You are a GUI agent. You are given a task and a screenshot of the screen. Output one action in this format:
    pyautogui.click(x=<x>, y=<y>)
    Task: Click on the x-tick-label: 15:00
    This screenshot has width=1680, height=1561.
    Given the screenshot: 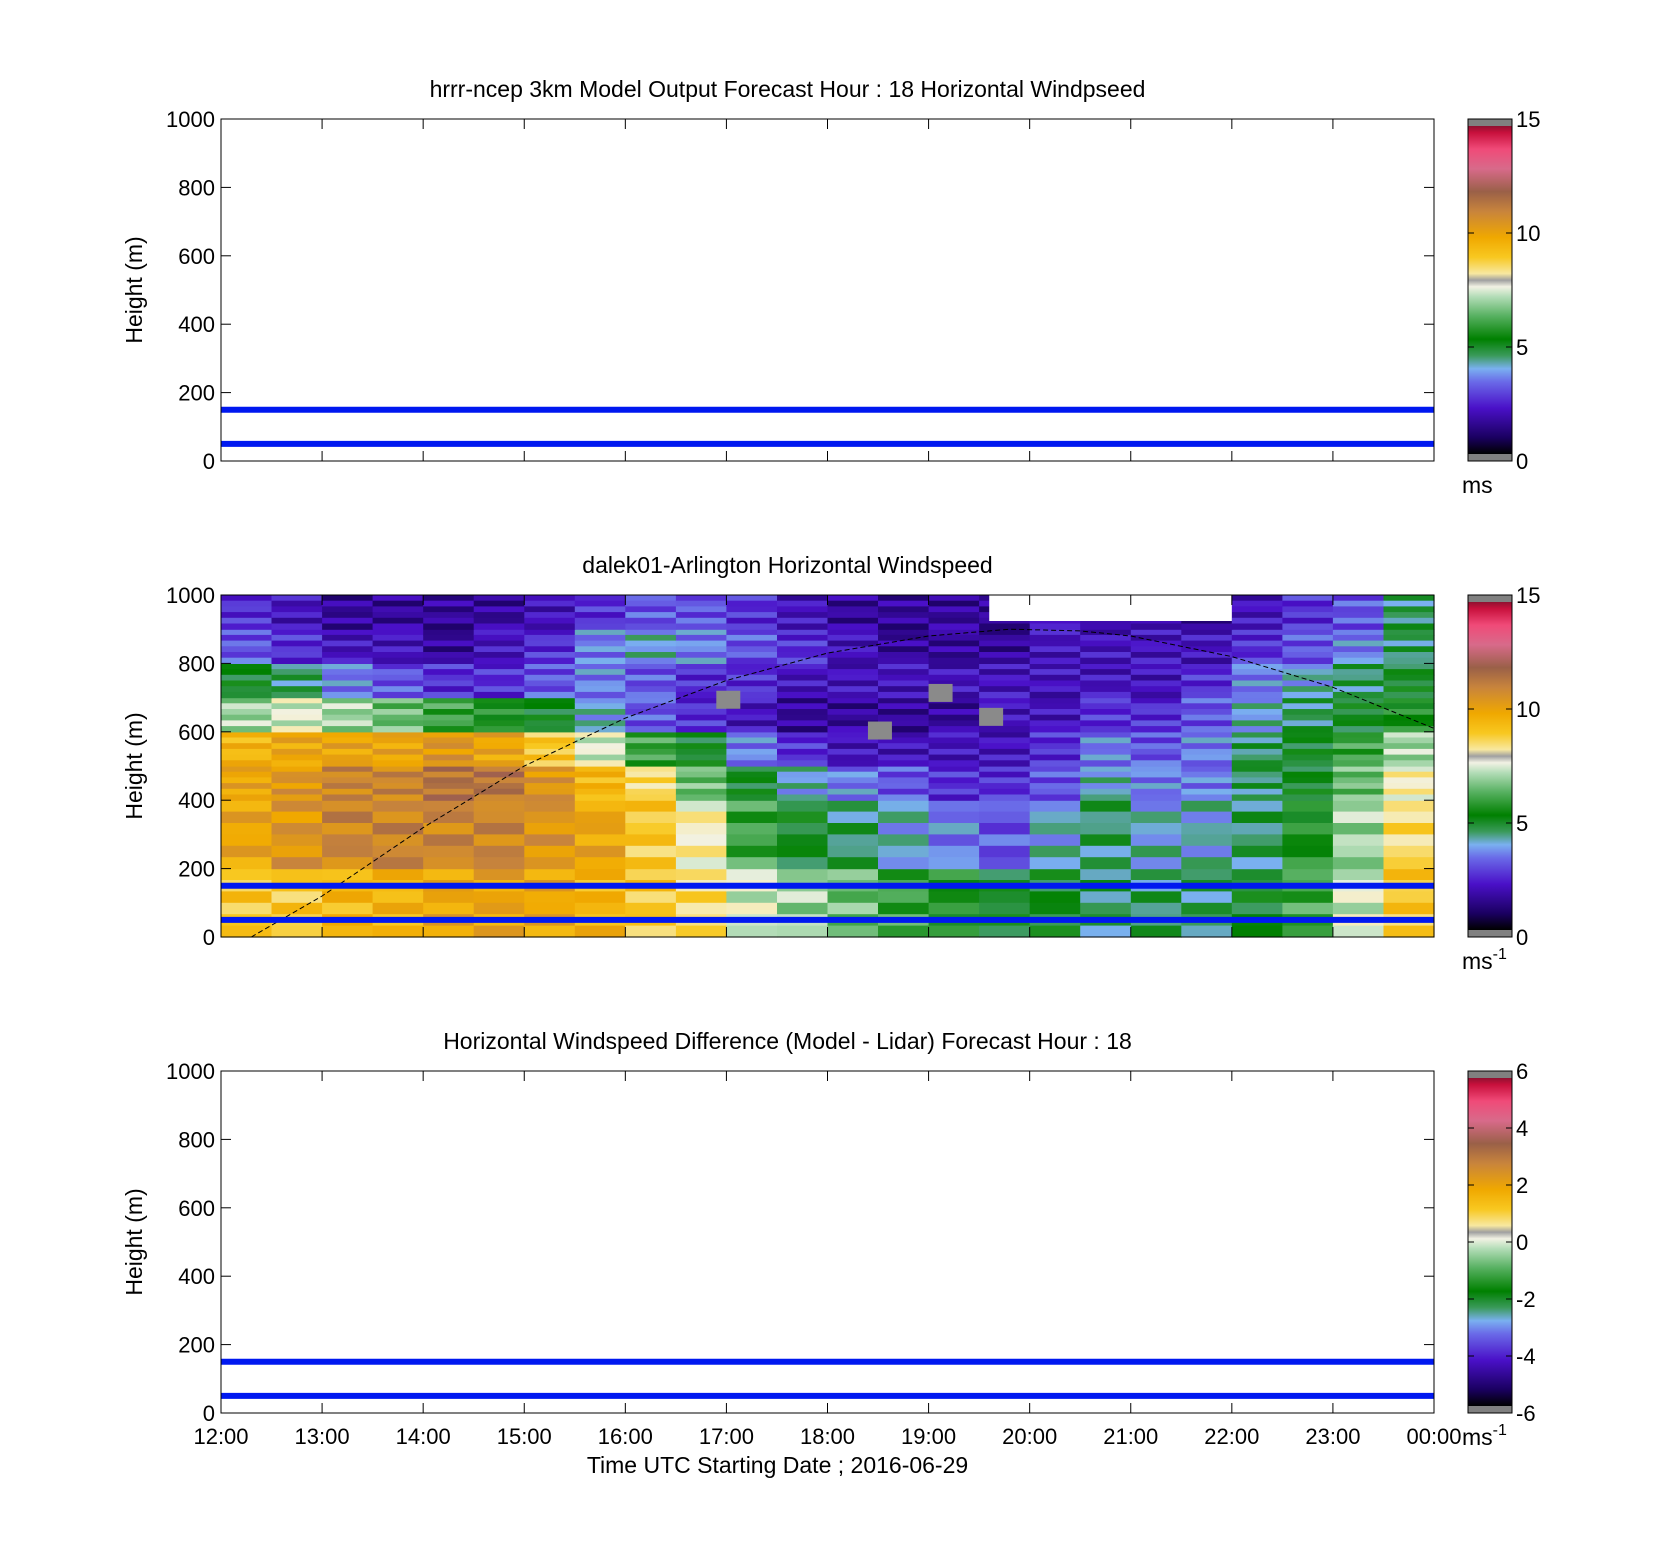 What is the action you would take?
    pyautogui.click(x=524, y=1436)
    